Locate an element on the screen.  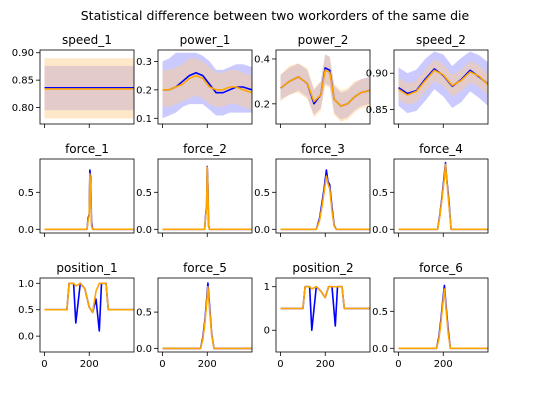
subplot-speed_1: speed_1 0.80 0.85 0.90 is located at coordinates (73, 80).